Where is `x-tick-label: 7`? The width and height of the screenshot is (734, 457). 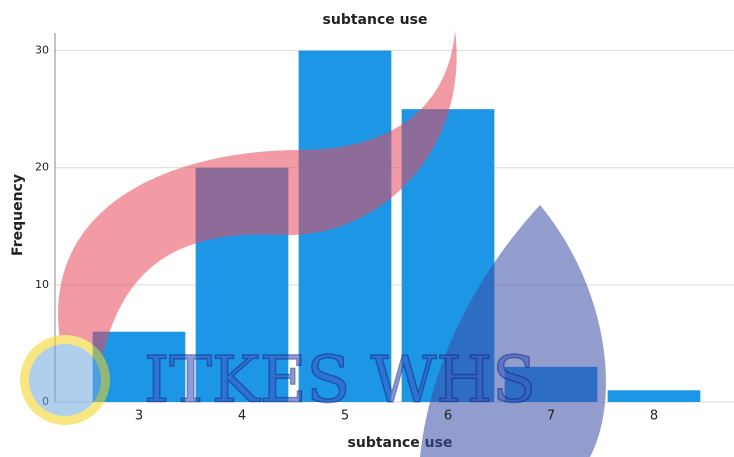 x-tick-label: 7 is located at coordinates (551, 416).